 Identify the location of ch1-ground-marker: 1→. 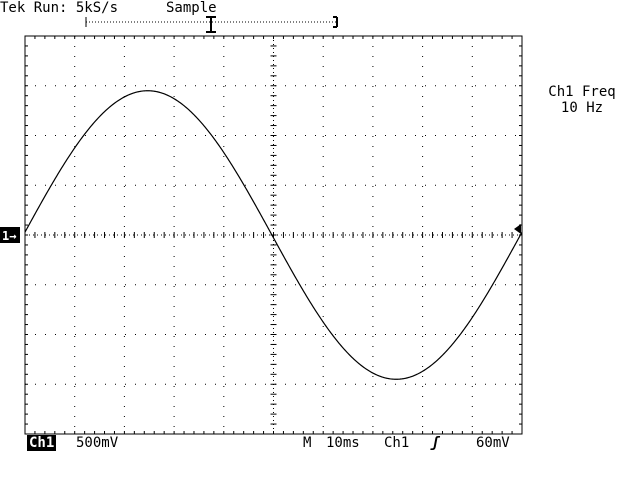
(10, 235).